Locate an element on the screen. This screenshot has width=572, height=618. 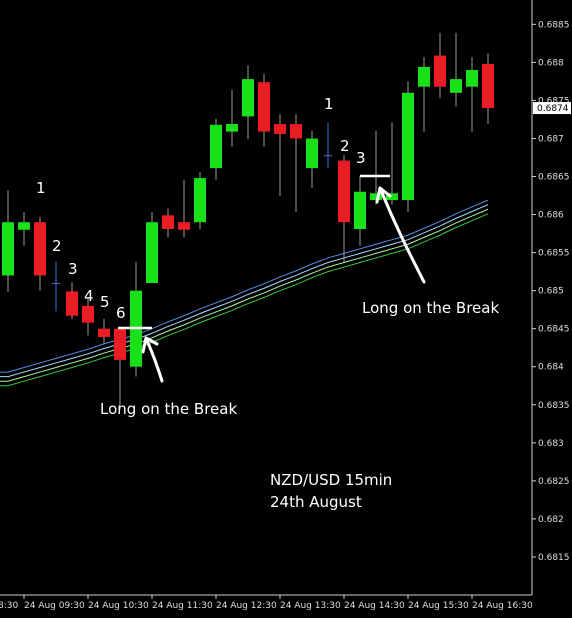
x-tick-label: 8:30 is located at coordinates (9, 606).